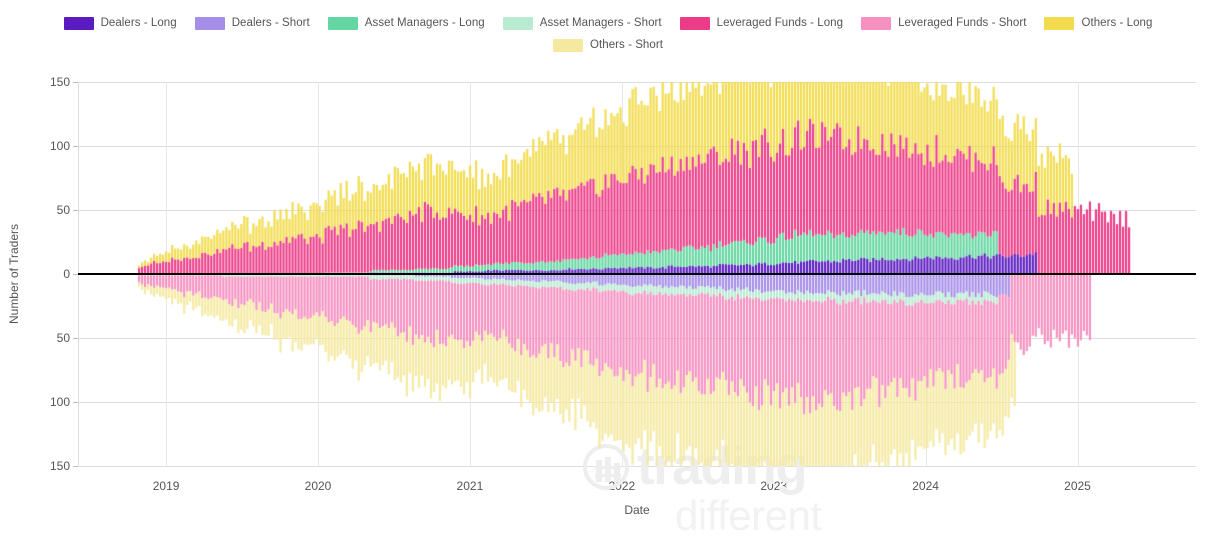 This screenshot has width=1216, height=542. I want to click on legend-item-asset-managers-short: Asset Managers - Short, so click(582, 23).